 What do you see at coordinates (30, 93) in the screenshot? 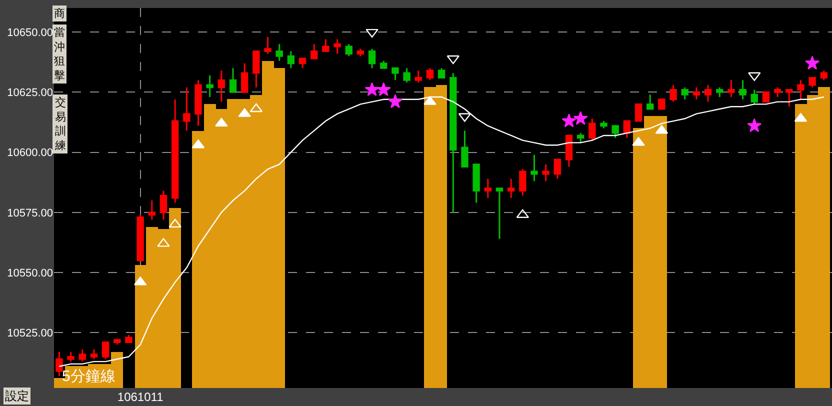
I see `y-tick-label: 10625.00` at bounding box center [30, 93].